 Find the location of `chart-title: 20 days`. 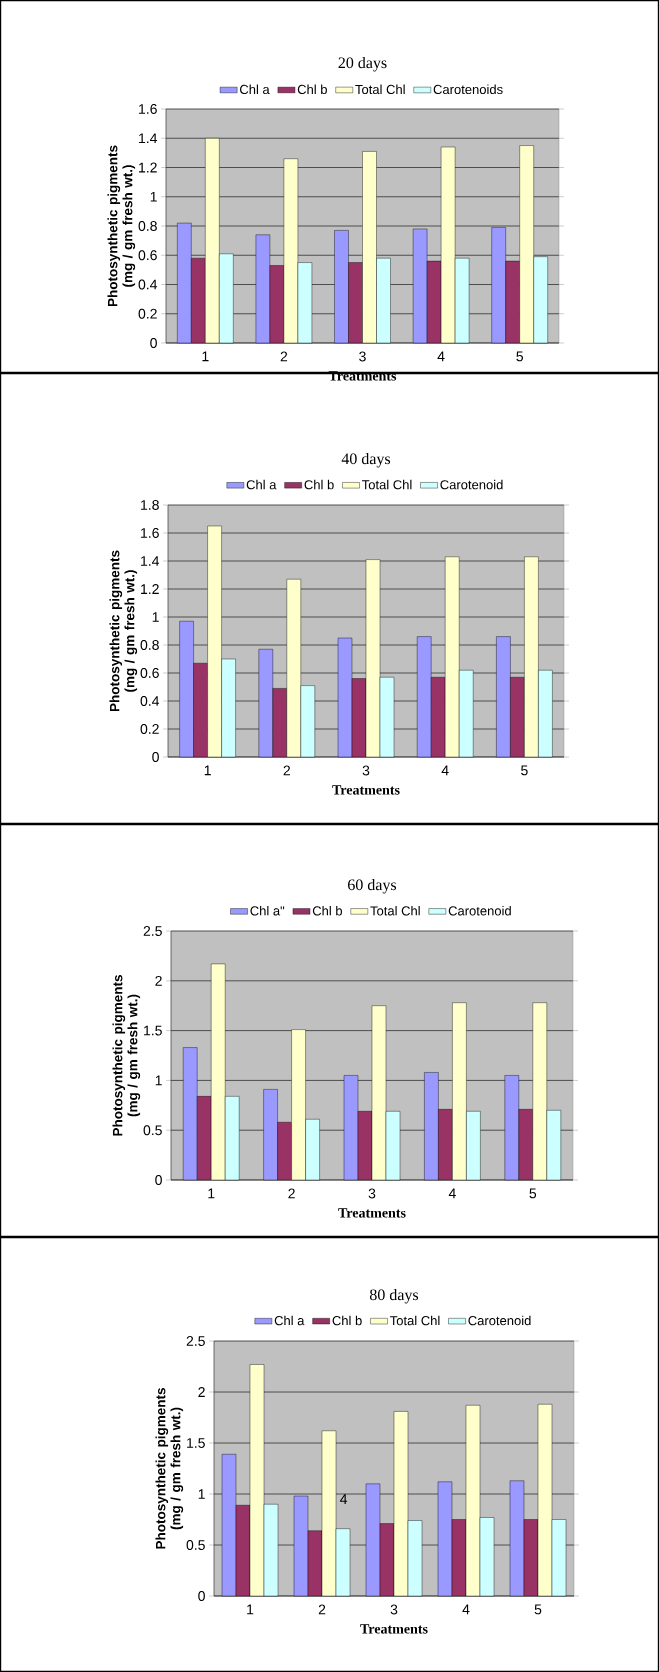

chart-title: 20 days is located at coordinates (362, 64).